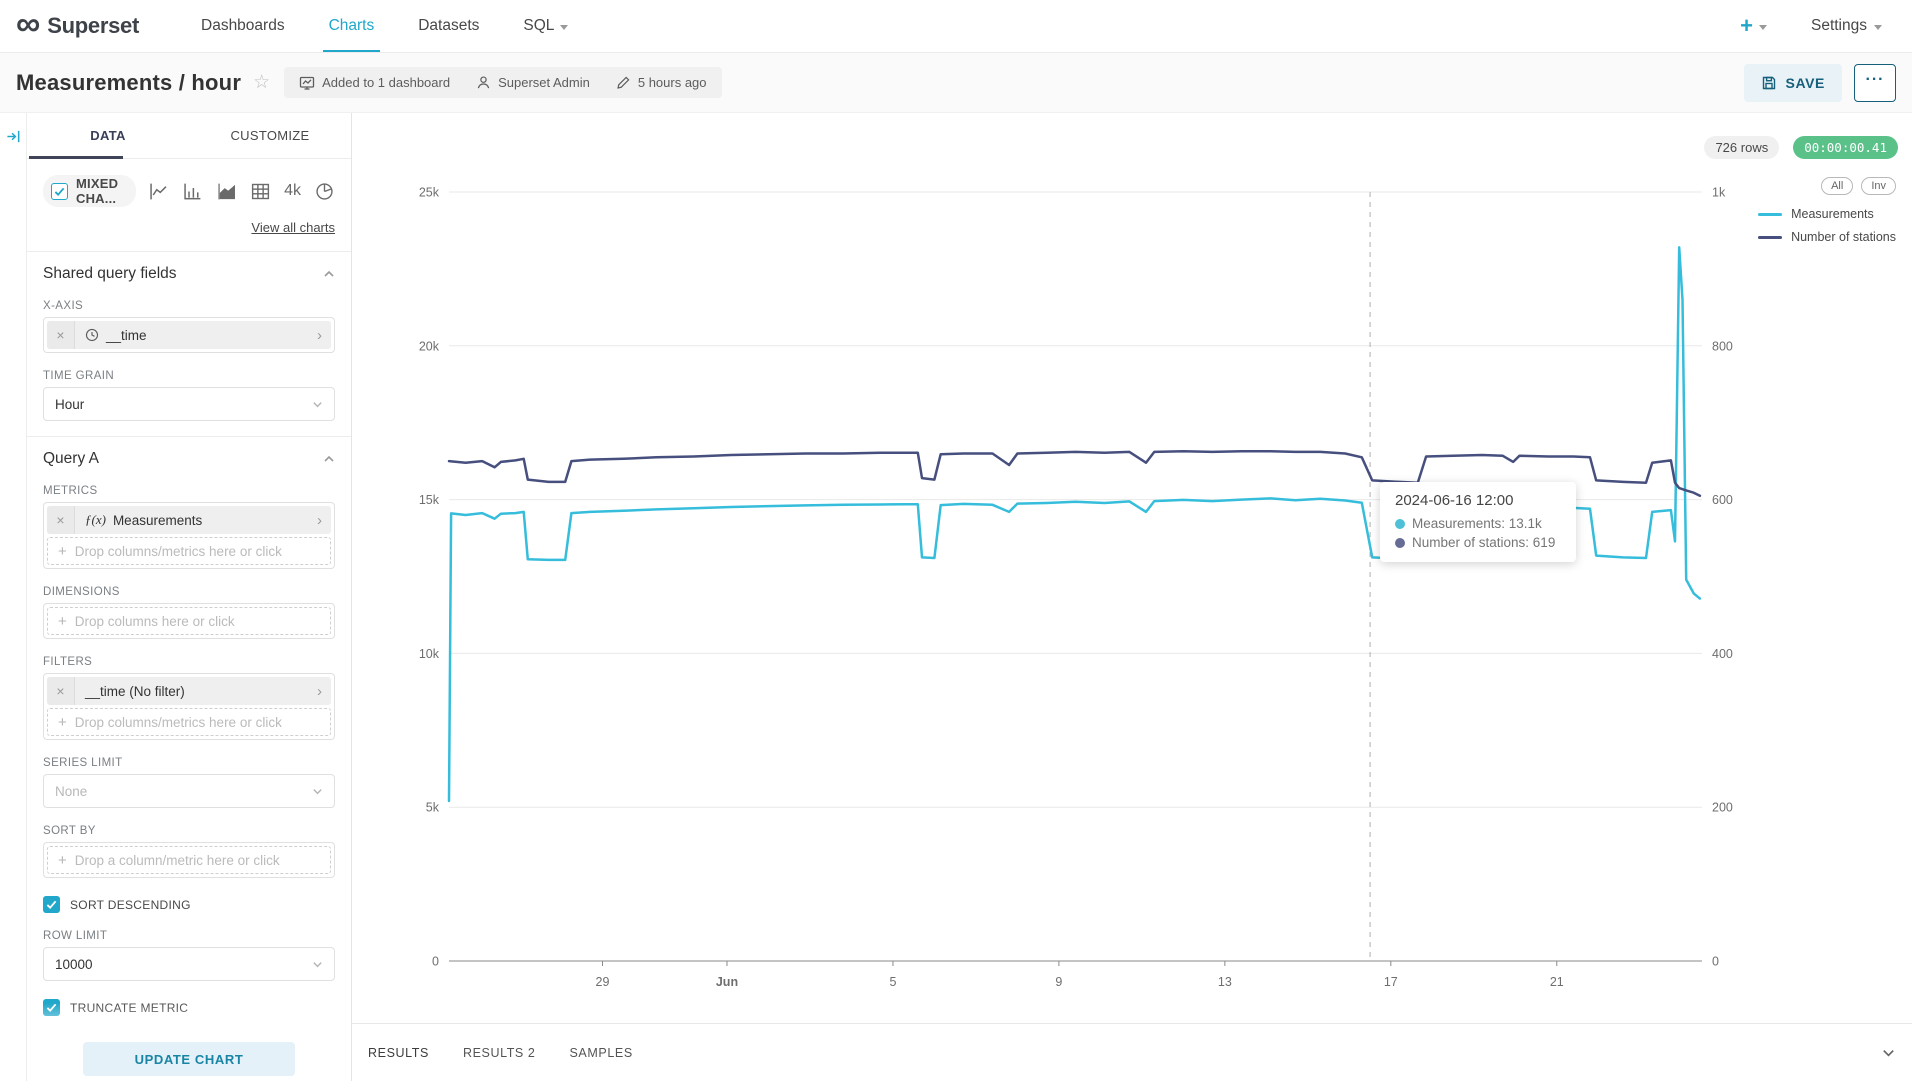 This screenshot has height=1081, width=1912. I want to click on filter-pill: × __time (No filter) ›, so click(189, 691).